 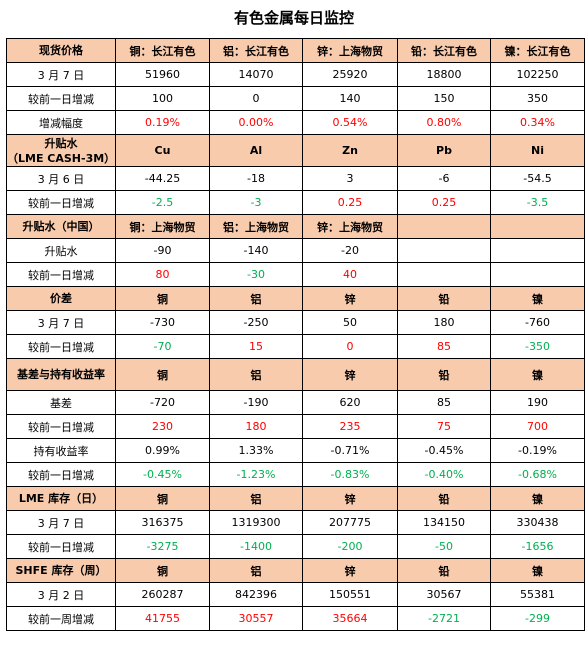 I want to click on table-cell: 330438, so click(x=537, y=522).